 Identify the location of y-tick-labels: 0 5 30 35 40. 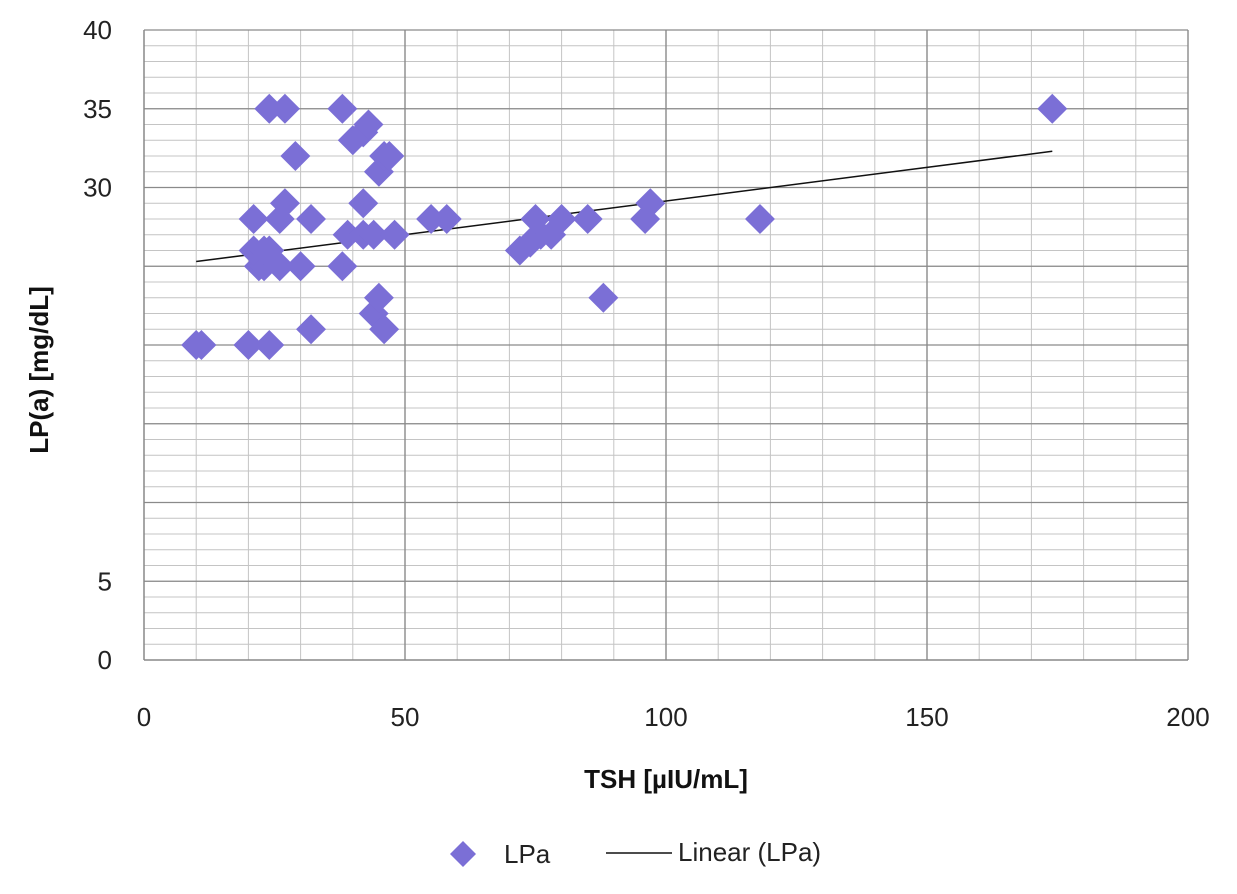
(97, 345).